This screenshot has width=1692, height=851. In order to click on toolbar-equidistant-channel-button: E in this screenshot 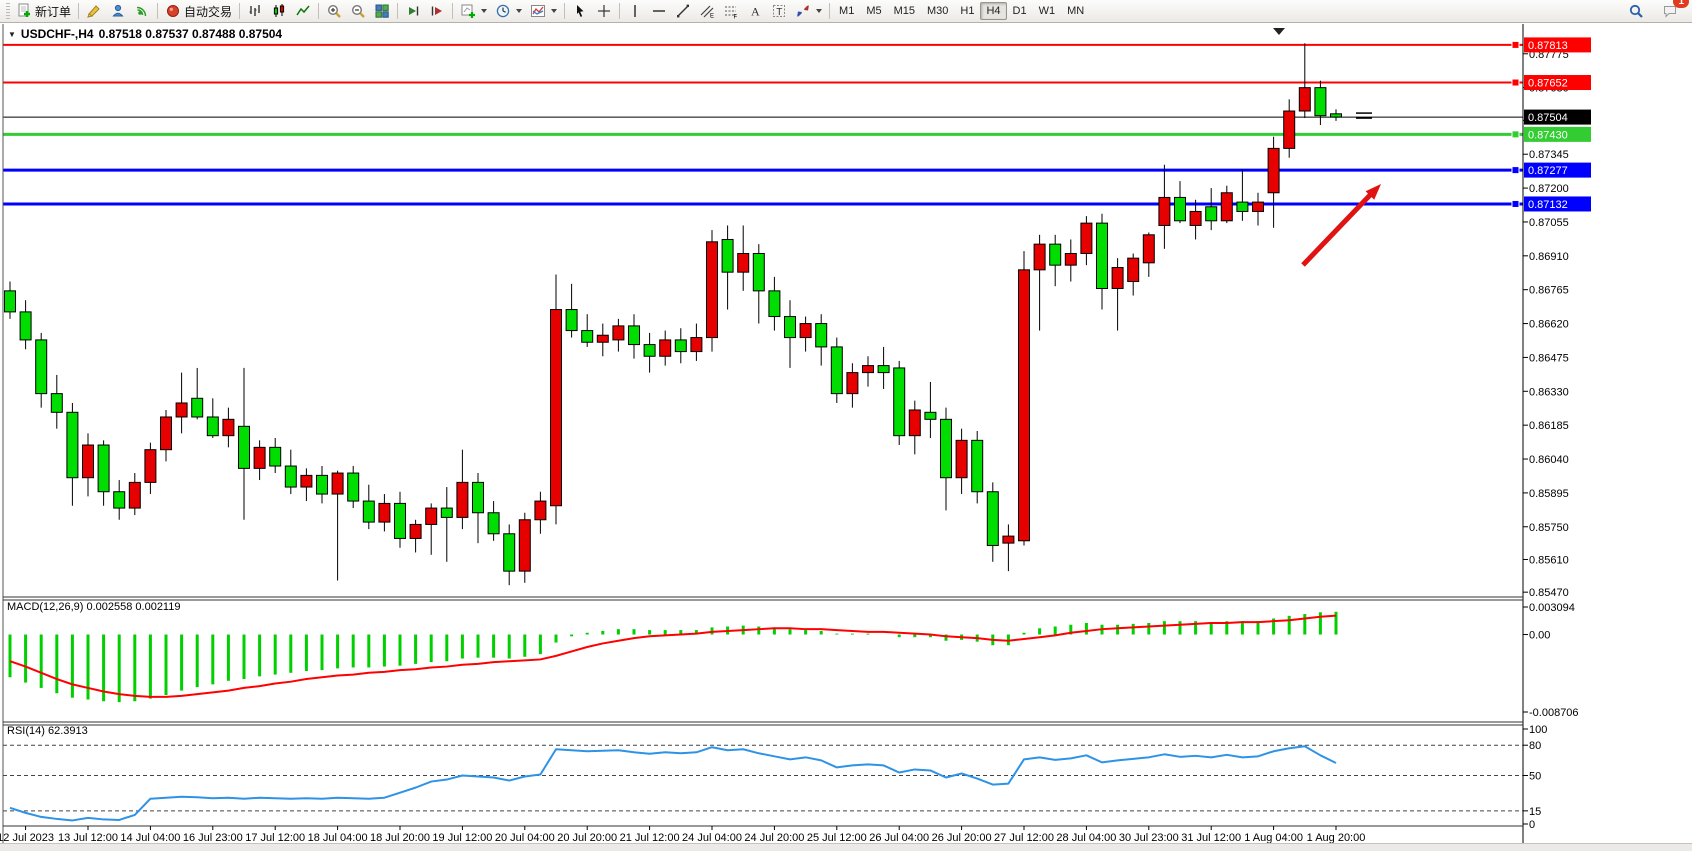, I will do `click(707, 11)`.